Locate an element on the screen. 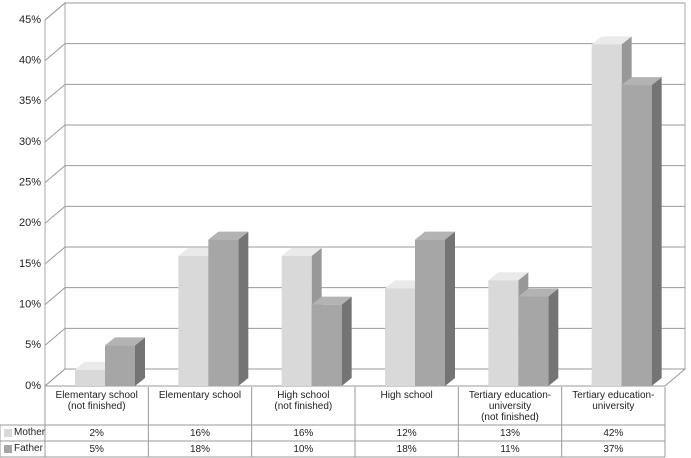 The height and width of the screenshot is (458, 691). y-tick-label: 20% is located at coordinates (30, 223).